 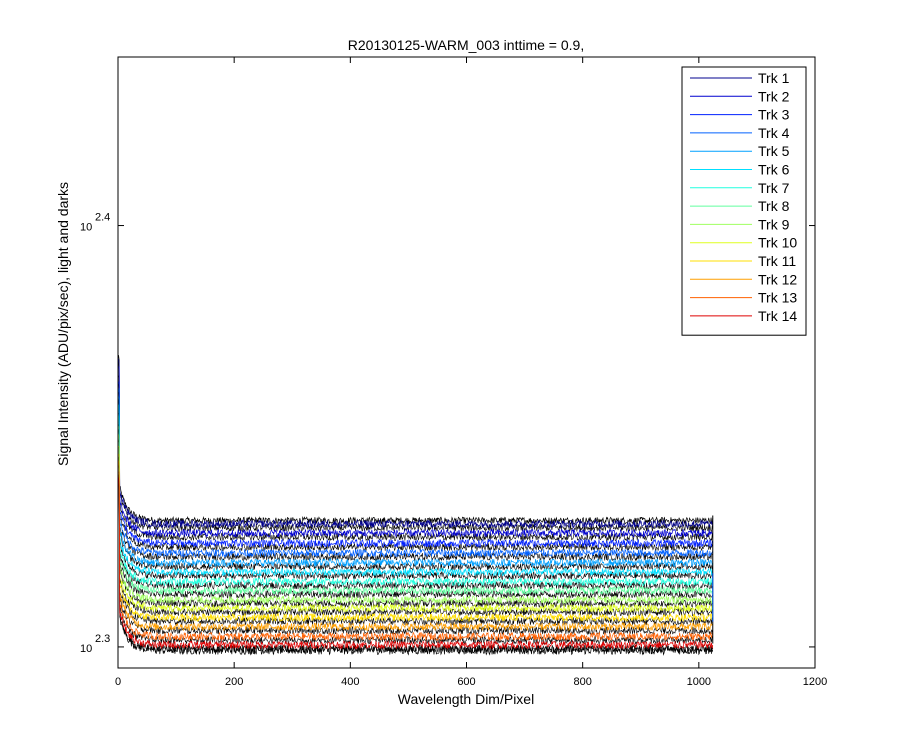 I want to click on x-tick-label: 1200, so click(x=815, y=682).